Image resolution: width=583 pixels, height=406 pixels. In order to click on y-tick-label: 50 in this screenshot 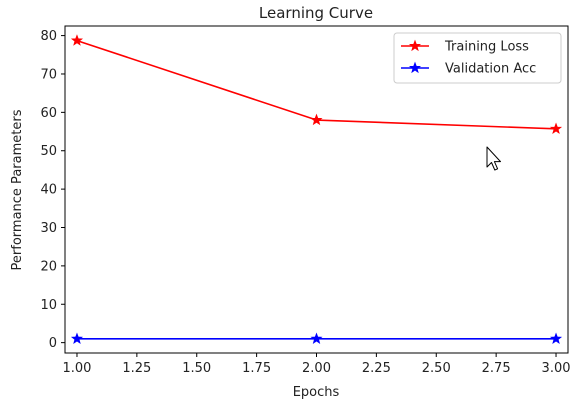, I will do `click(48, 151)`.